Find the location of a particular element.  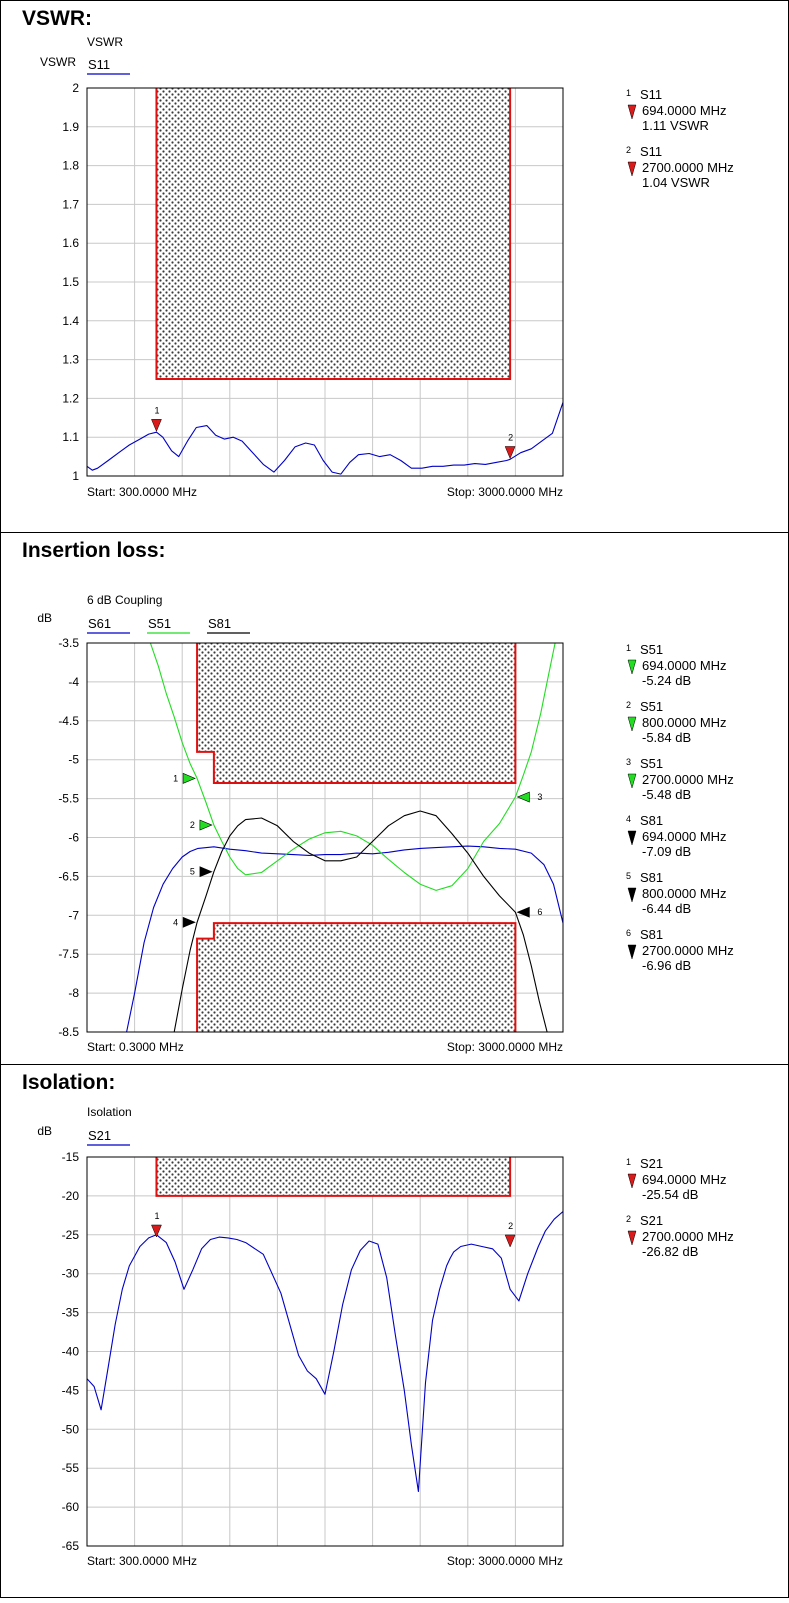

marker-info-value: 1.11 VSWR is located at coordinates (675, 125).